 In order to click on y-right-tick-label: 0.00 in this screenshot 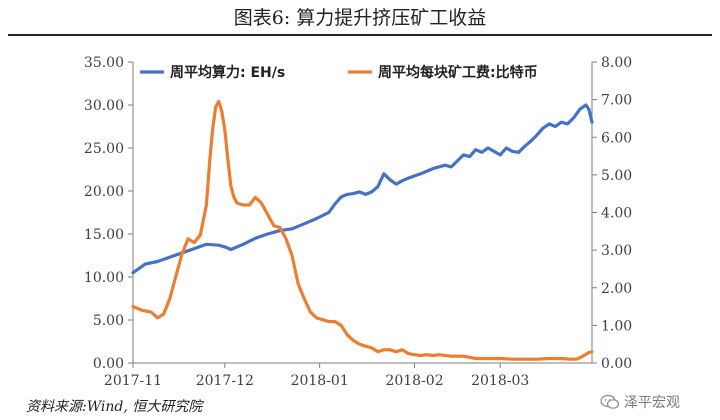, I will do `click(616, 364)`.